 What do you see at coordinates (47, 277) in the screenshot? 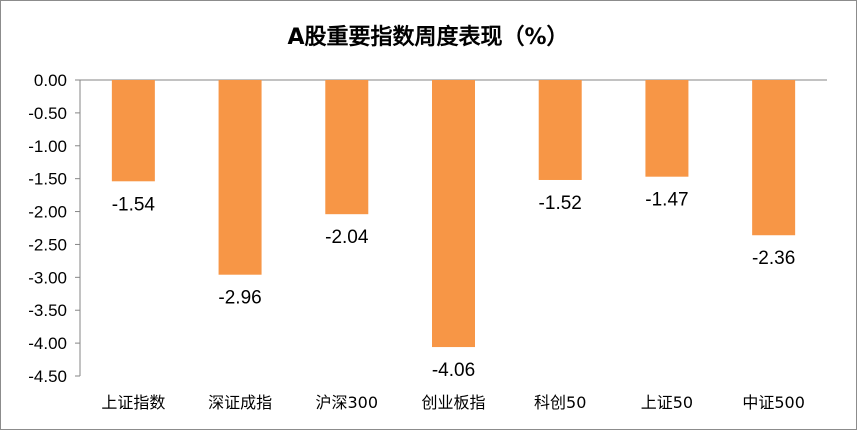
I see `y-tick-label: -3.00` at bounding box center [47, 277].